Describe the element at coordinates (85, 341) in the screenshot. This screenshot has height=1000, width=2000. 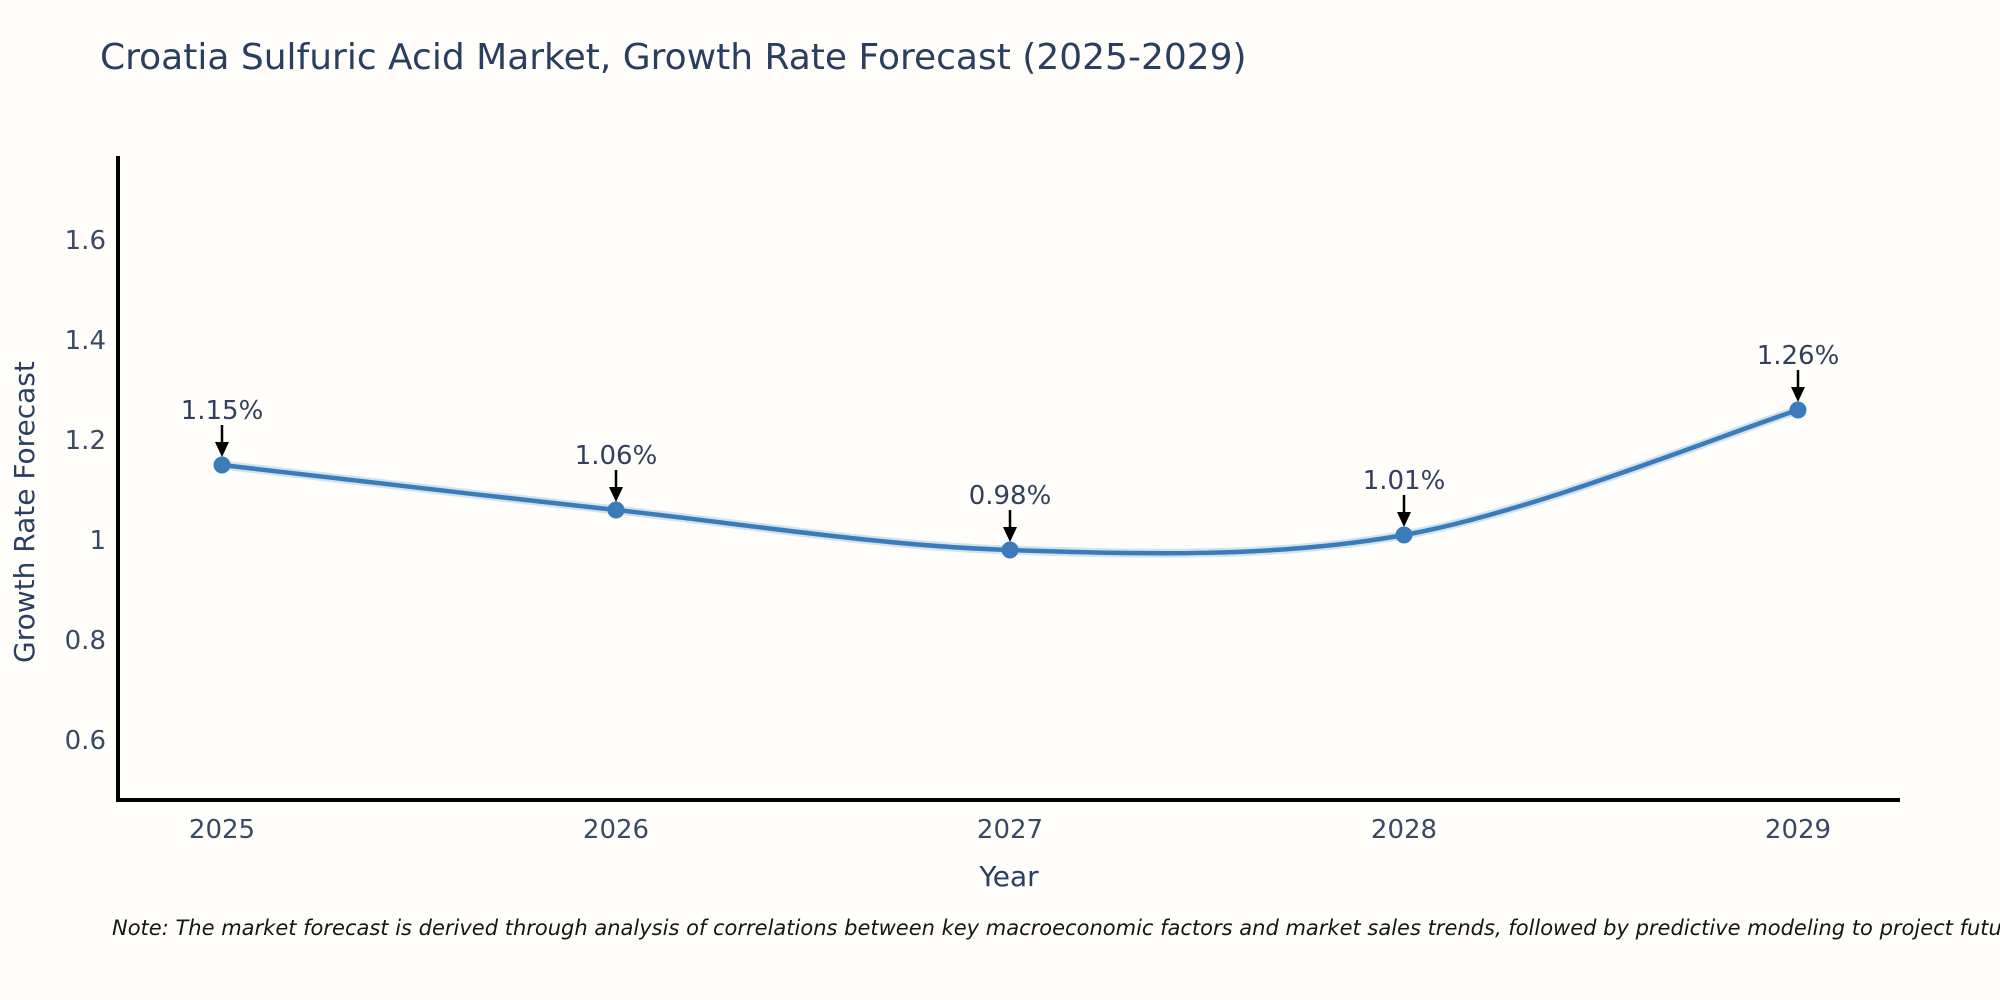
I see `y-tick-label: 1.4` at that location.